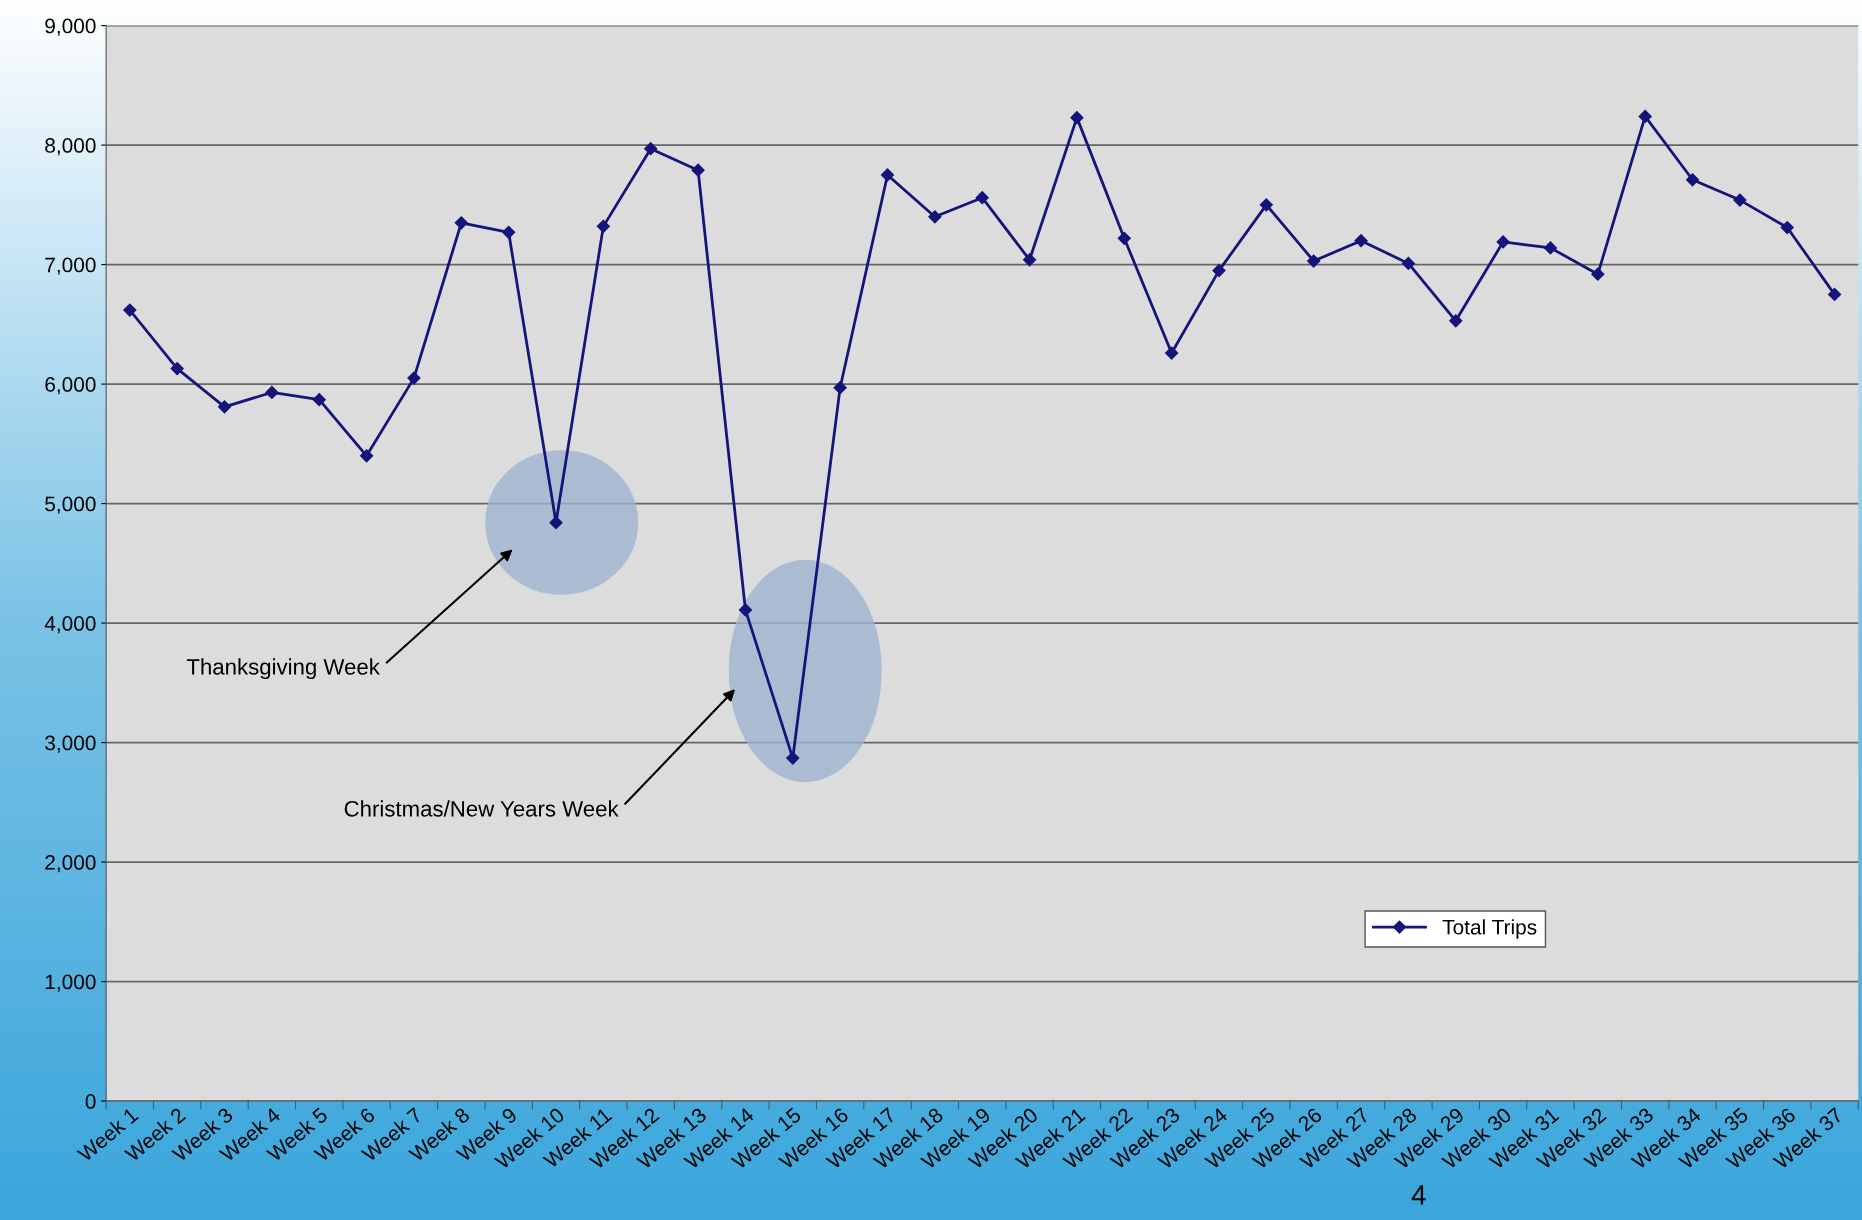  Describe the element at coordinates (70, 266) in the screenshot. I see `y-tick-label: 7,000` at that location.